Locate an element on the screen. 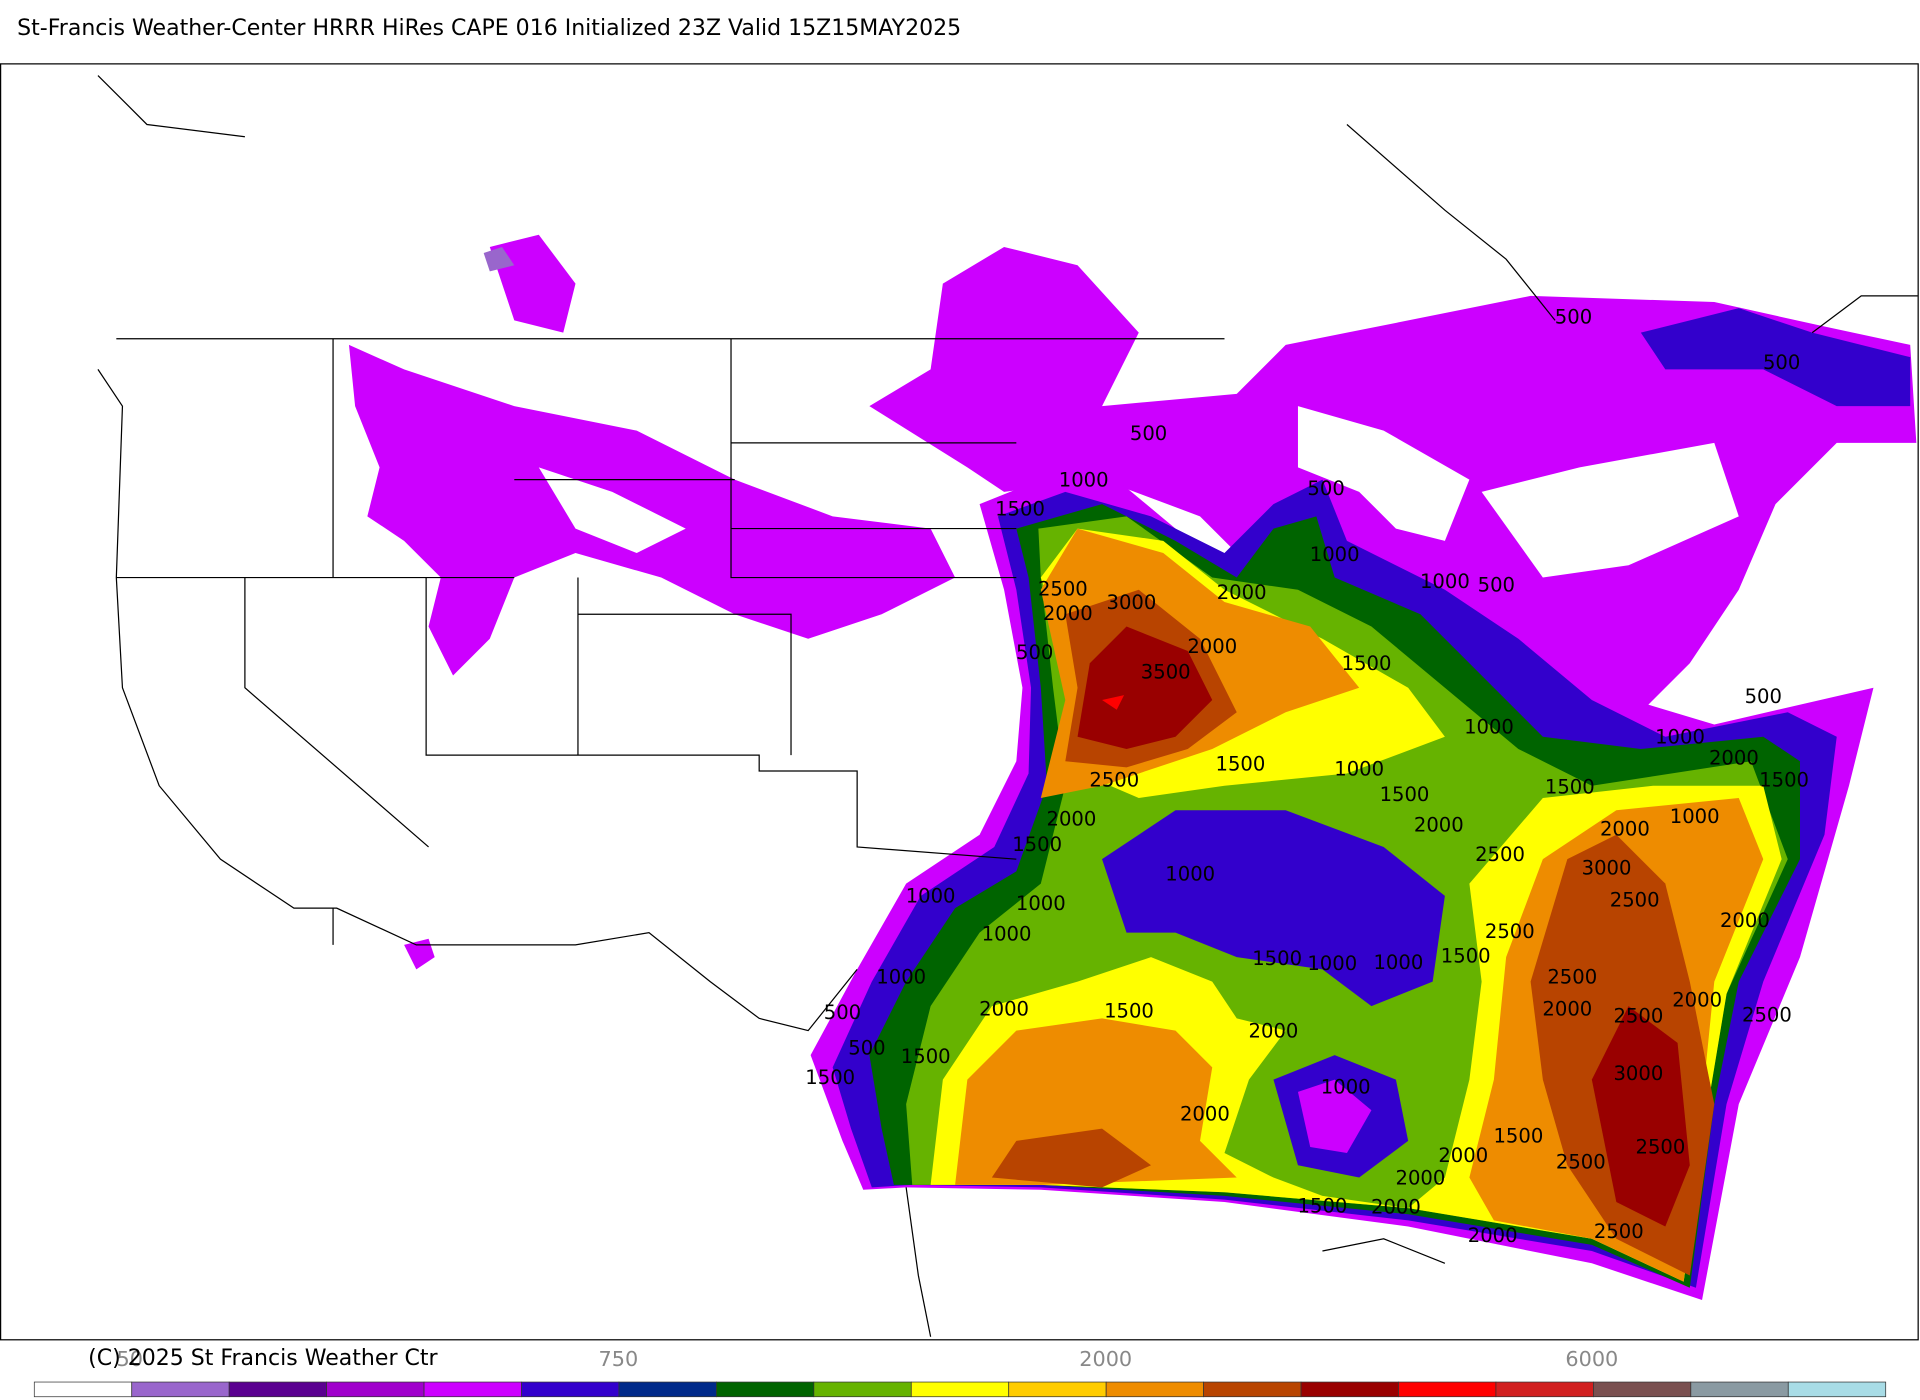 The image size is (1920, 1400). colorbar-label: 6000 is located at coordinates (1591, 1359).